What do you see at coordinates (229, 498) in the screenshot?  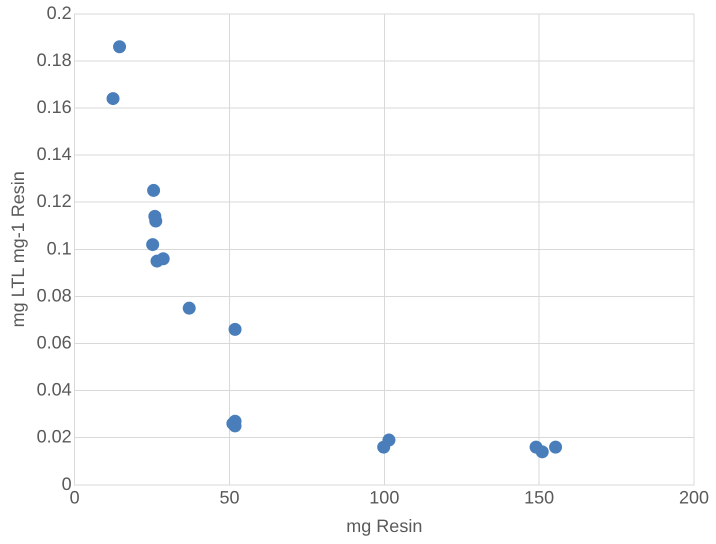 I see `x-tick-label: 50` at bounding box center [229, 498].